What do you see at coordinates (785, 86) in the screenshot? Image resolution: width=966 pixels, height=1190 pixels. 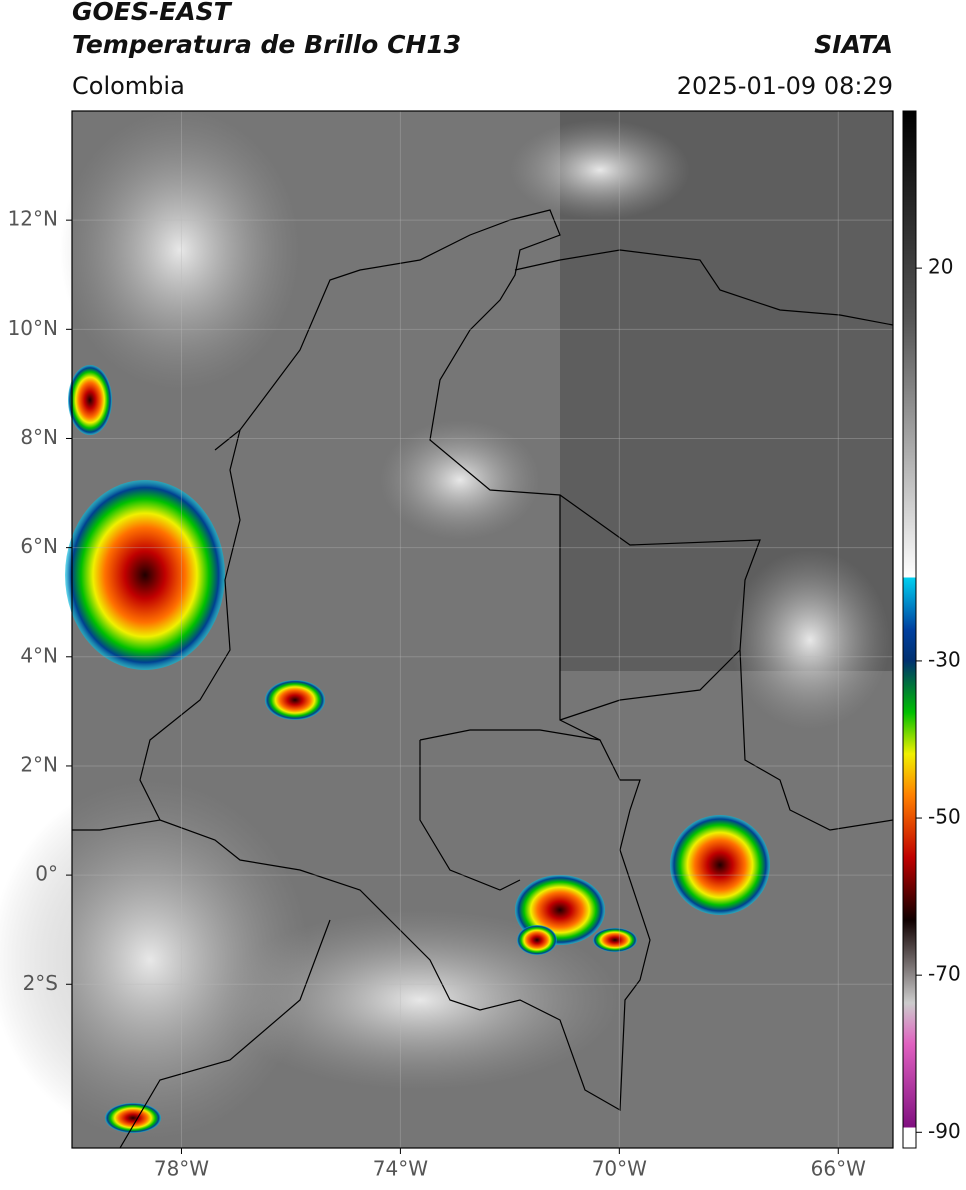 I see `timestamp: 2025-01-09 08:29` at bounding box center [785, 86].